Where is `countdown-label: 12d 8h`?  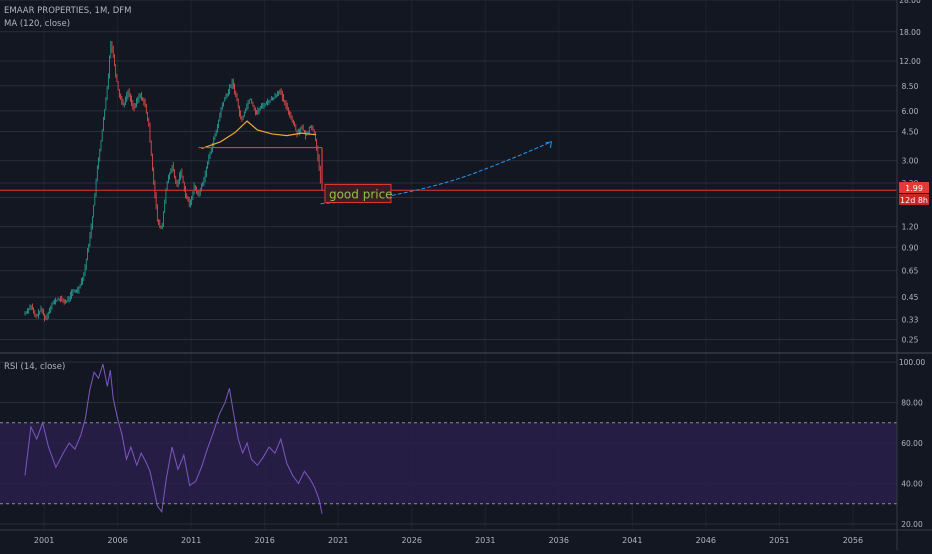
countdown-label: 12d 8h is located at coordinates (914, 200).